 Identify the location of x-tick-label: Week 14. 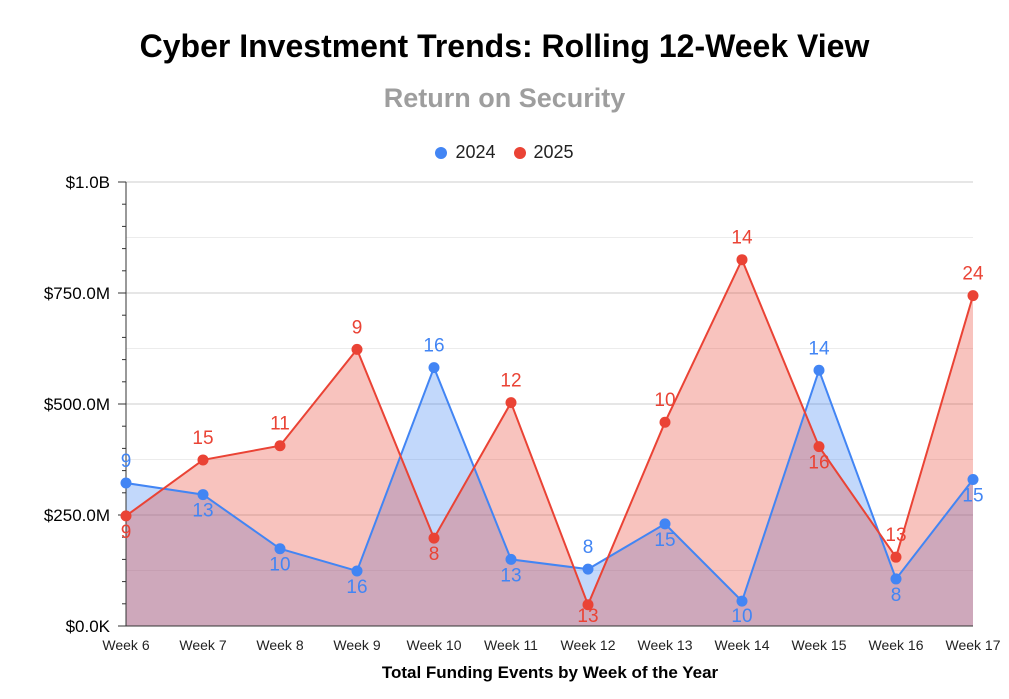
(742, 645).